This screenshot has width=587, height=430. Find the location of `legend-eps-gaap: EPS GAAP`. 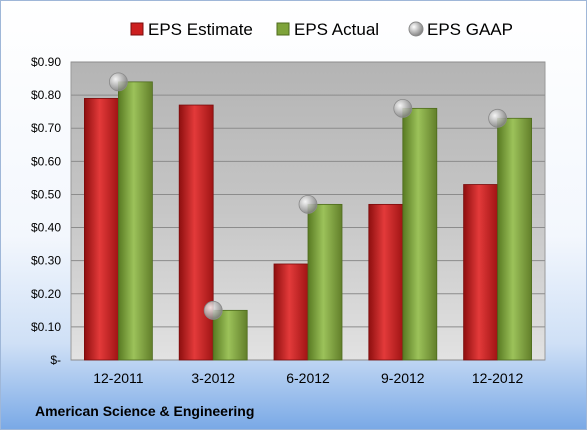

legend-eps-gaap: EPS GAAP is located at coordinates (460, 29).